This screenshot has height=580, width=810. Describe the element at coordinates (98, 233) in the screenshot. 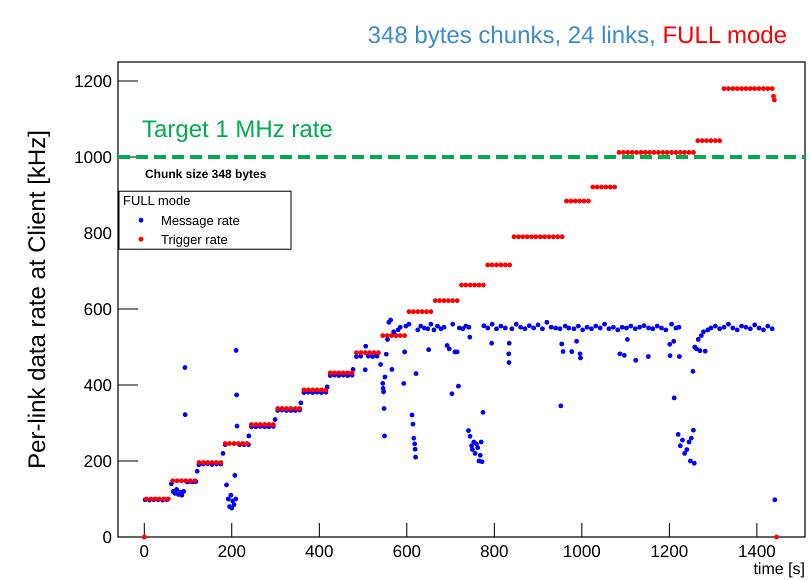

I see `y-tick-label: 800` at that location.